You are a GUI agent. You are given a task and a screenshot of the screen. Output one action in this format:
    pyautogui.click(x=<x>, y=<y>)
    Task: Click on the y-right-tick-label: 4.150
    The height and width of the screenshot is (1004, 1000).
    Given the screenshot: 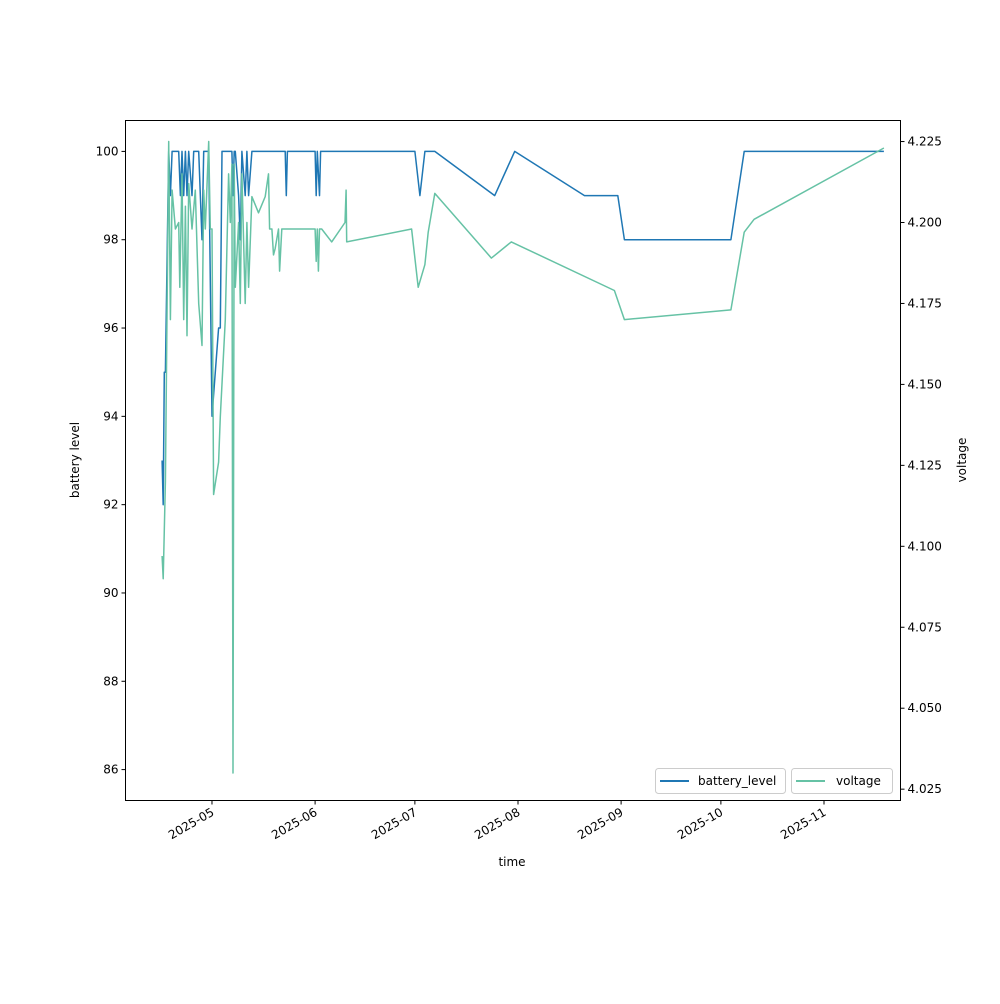 What is the action you would take?
    pyautogui.click(x=925, y=384)
    